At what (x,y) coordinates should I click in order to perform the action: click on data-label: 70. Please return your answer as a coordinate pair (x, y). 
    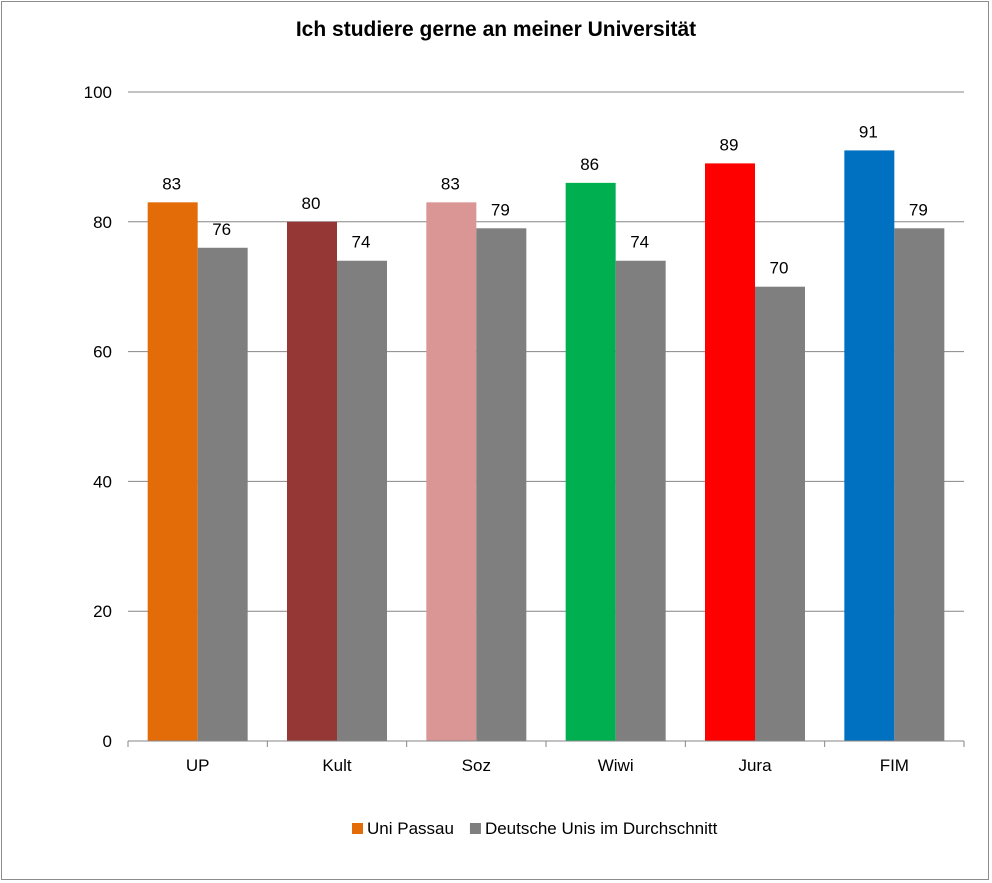
    Looking at the image, I should click on (779, 268).